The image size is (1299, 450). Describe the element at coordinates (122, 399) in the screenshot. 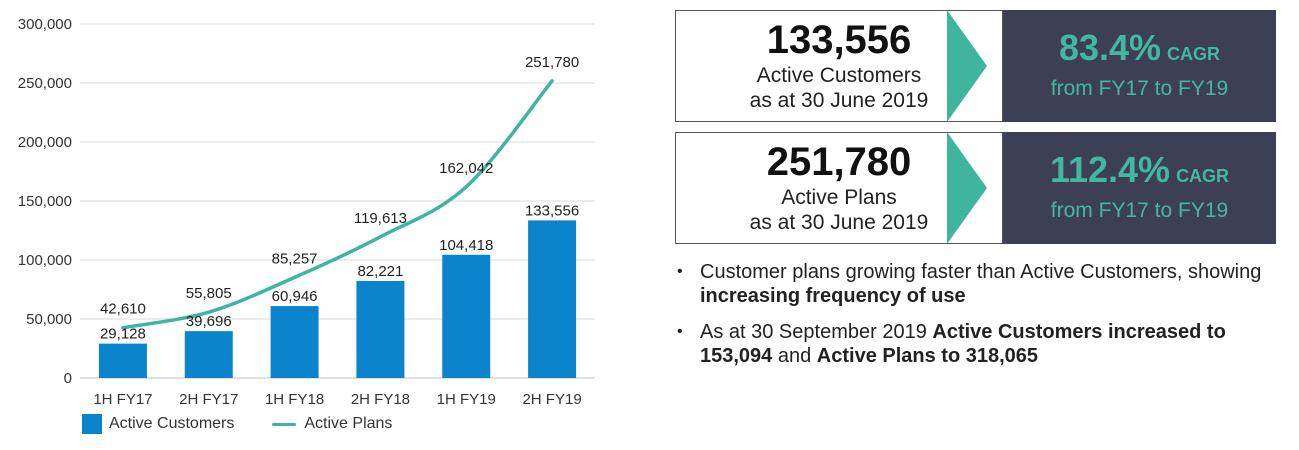

I see `x-tick-label: 1H FY17` at that location.